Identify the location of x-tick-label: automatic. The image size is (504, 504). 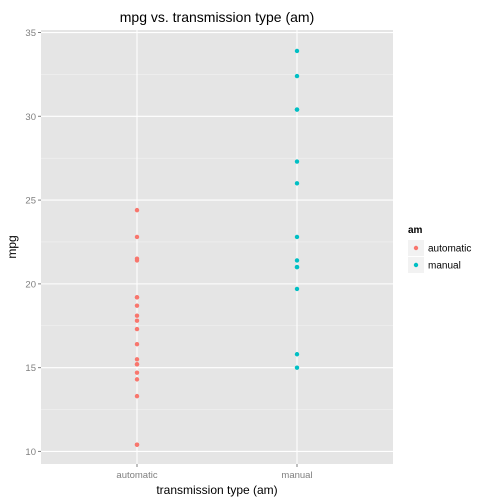
(136, 475).